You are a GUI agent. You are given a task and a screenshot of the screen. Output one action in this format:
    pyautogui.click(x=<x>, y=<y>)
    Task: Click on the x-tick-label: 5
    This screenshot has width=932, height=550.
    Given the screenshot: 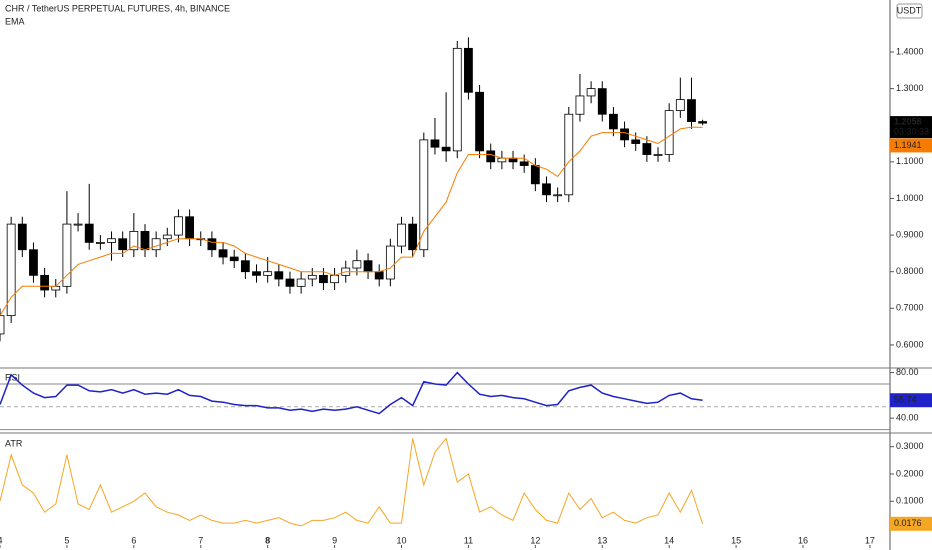 What is the action you would take?
    pyautogui.click(x=66, y=540)
    